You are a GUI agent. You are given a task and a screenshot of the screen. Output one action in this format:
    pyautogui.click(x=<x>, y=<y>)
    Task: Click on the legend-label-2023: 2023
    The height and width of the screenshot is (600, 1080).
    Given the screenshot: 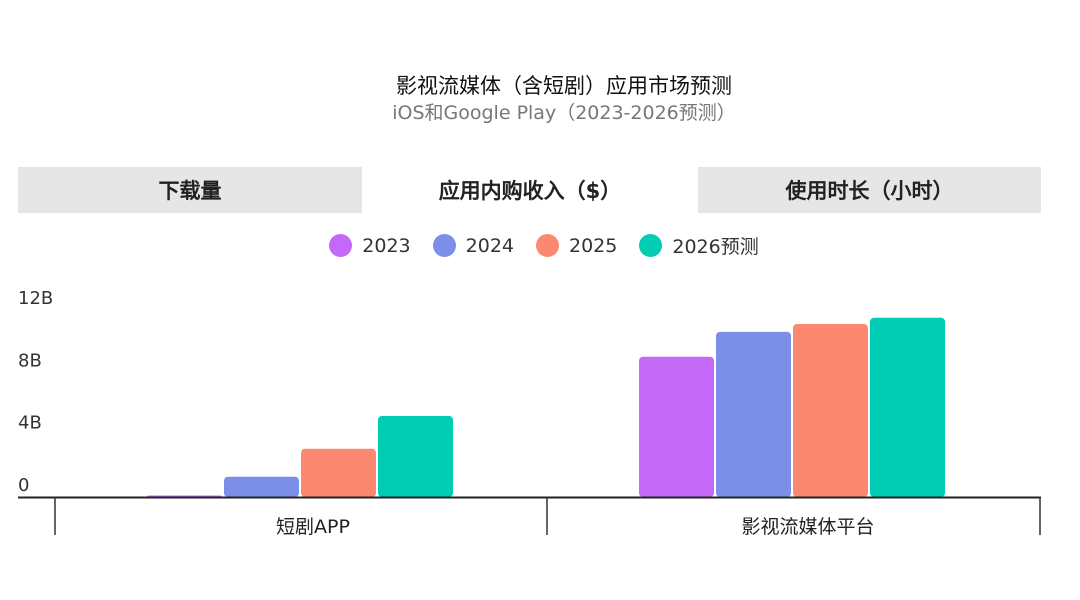 What is the action you would take?
    pyautogui.click(x=386, y=245)
    